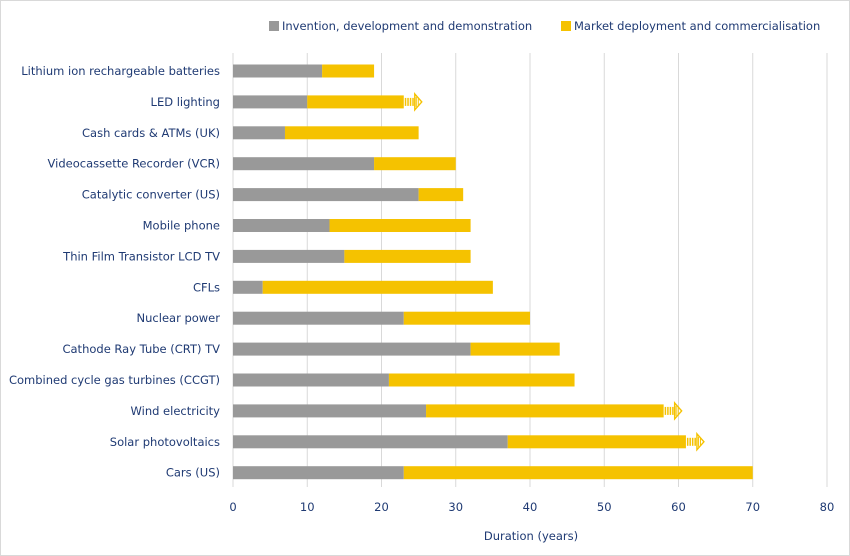  Describe the element at coordinates (134, 164) in the screenshot. I see `category-label: Videocassette Recorder (VCR)` at that location.